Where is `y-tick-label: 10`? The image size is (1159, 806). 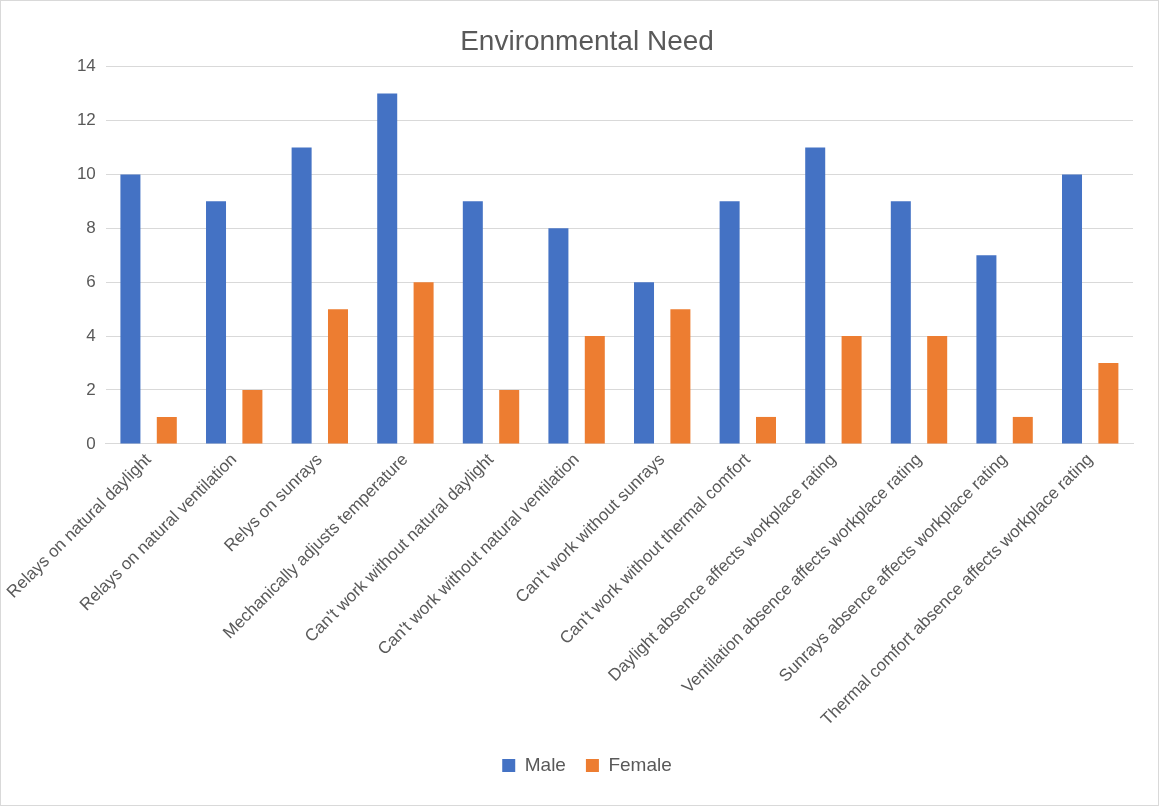 y-tick-label: 10 is located at coordinates (86, 174).